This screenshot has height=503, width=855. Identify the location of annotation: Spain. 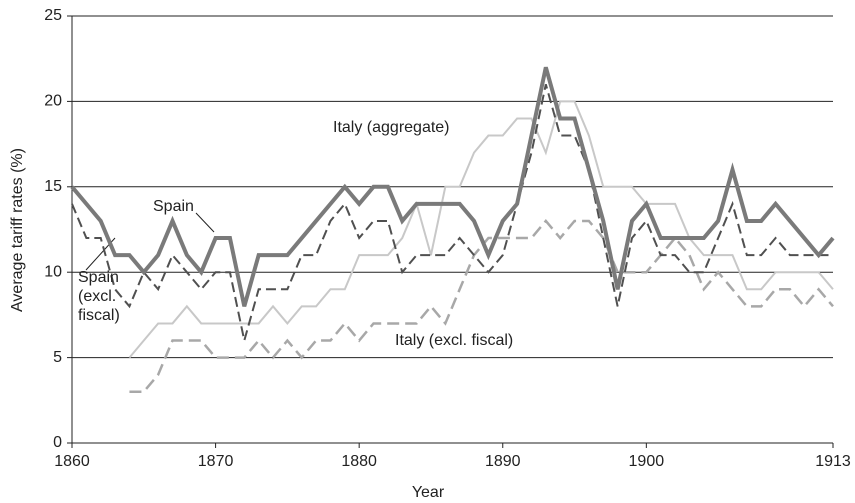
(173, 206).